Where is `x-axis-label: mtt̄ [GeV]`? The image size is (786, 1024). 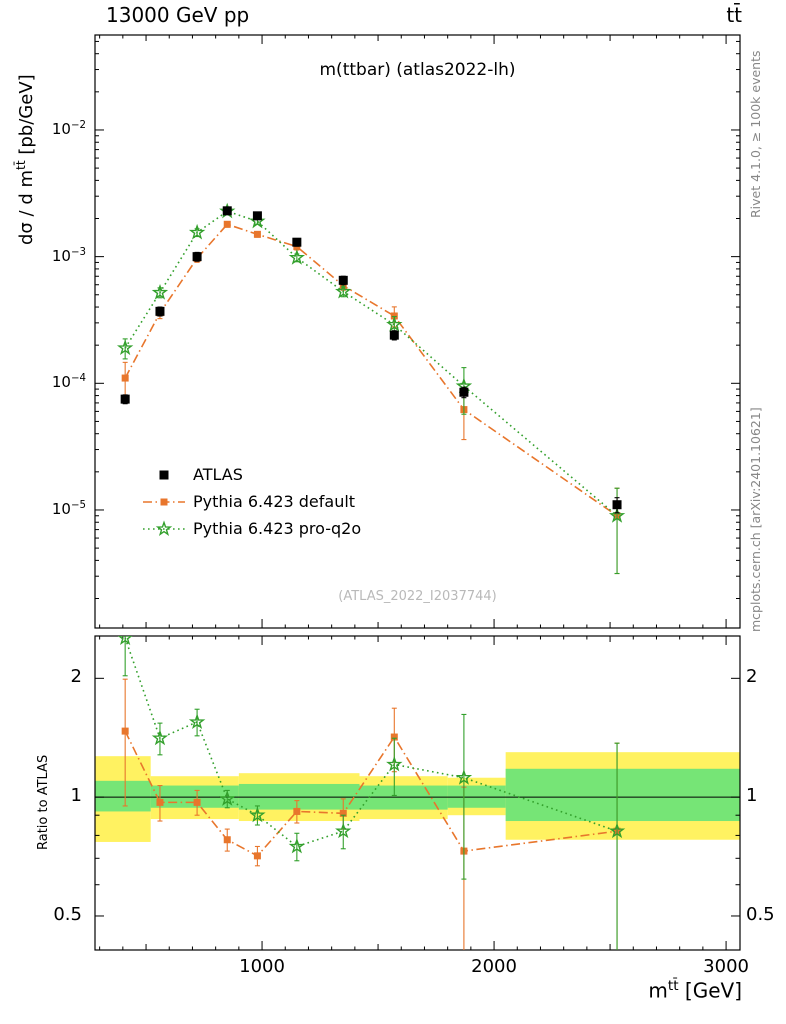 x-axis-label: mtt̄ [GeV] is located at coordinates (695, 990).